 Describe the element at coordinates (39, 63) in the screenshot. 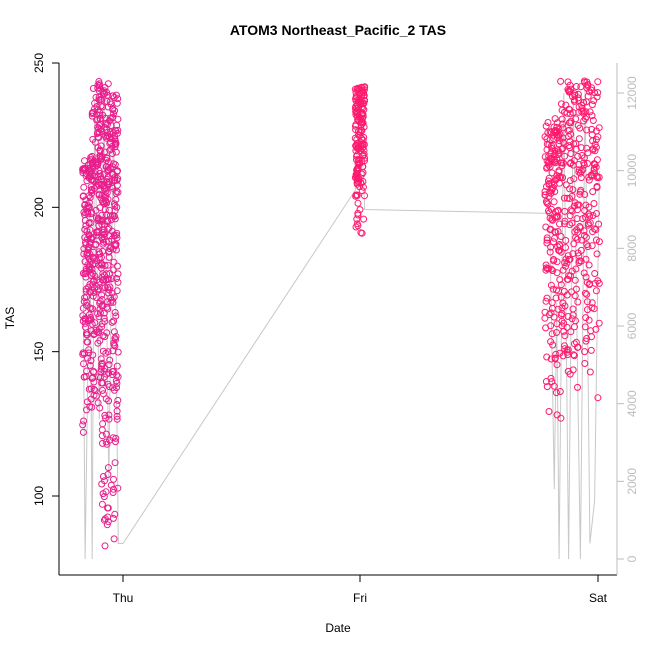

I see `y-tick-label: 250` at that location.